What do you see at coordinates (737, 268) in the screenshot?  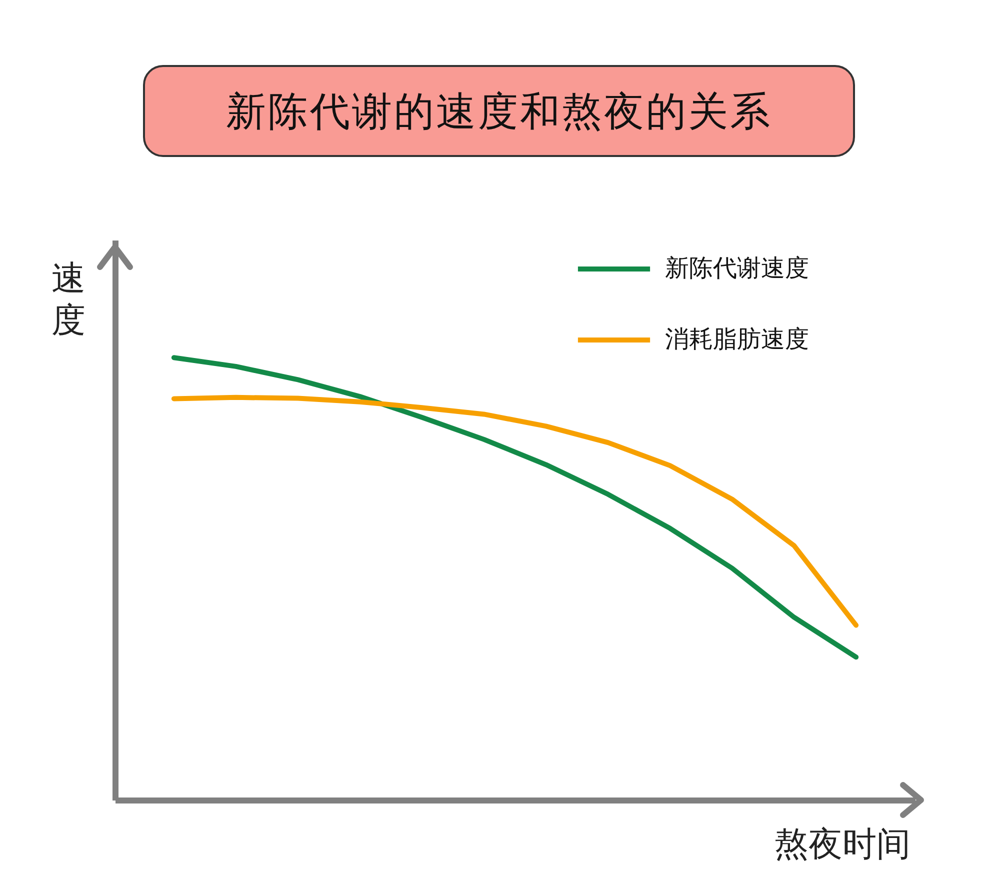 I see `legend-label: 新陈代谢速度` at bounding box center [737, 268].